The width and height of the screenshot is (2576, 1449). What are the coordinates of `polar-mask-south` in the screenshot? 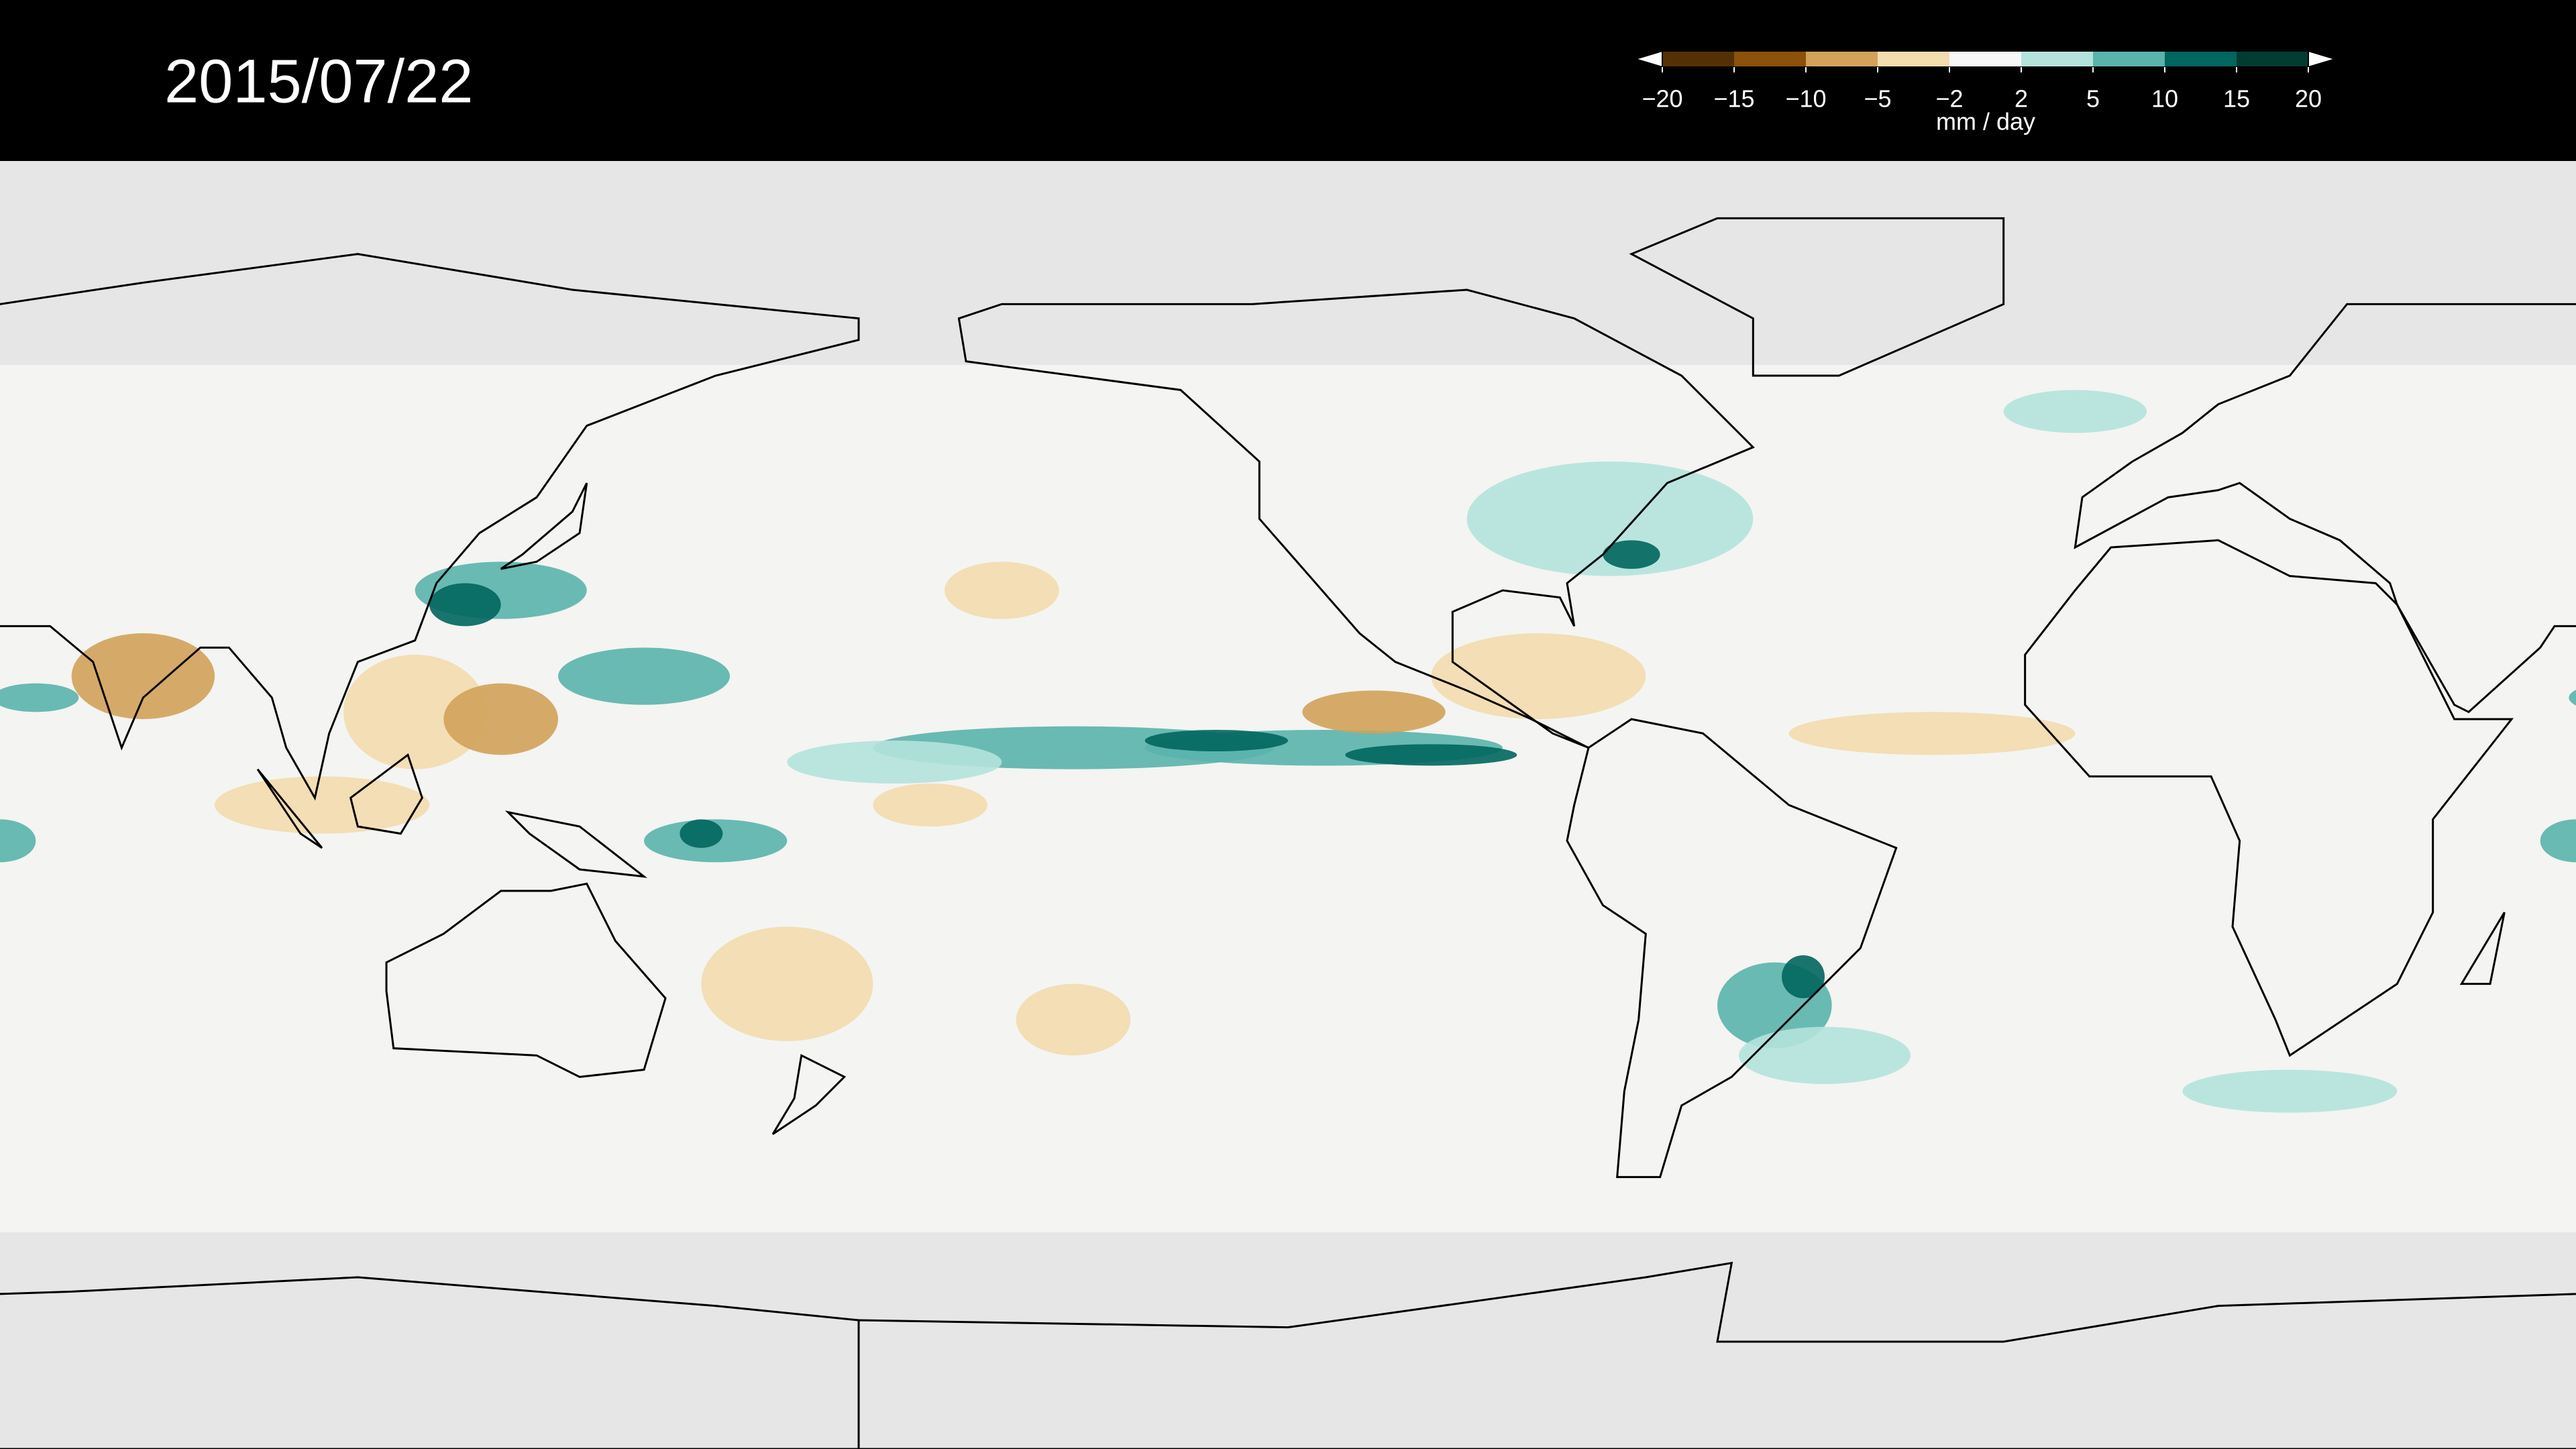 It's located at (1288, 1340).